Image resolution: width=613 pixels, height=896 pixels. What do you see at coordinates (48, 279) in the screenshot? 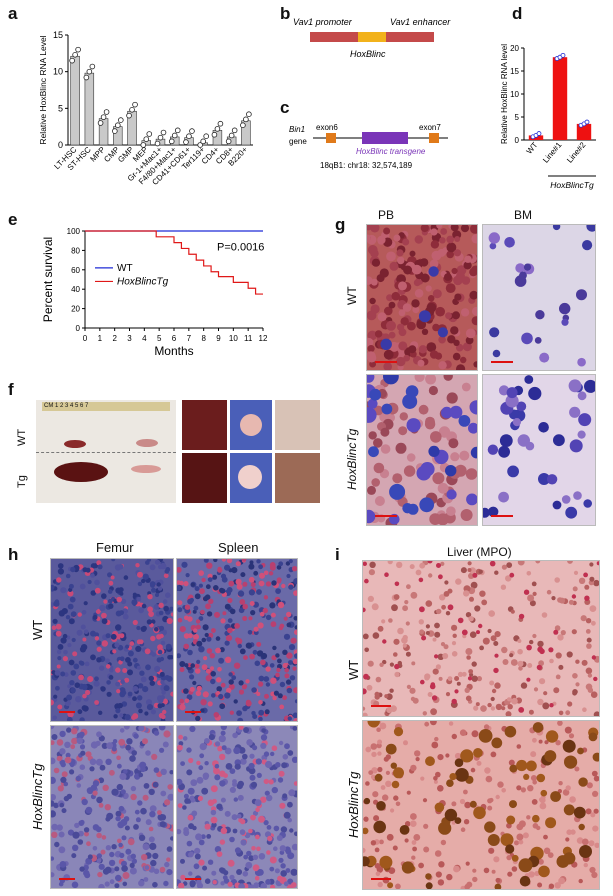
I see `e-ylabel: Percent survival` at bounding box center [48, 279].